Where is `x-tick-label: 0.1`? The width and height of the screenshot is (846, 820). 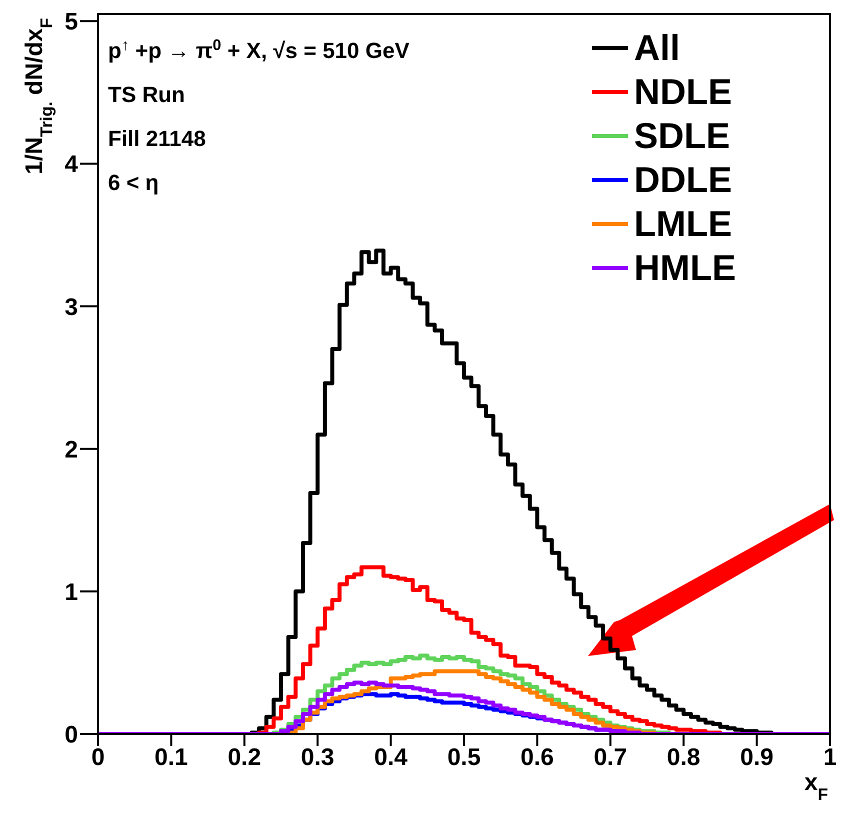
x-tick-label: 0.1 is located at coordinates (171, 758).